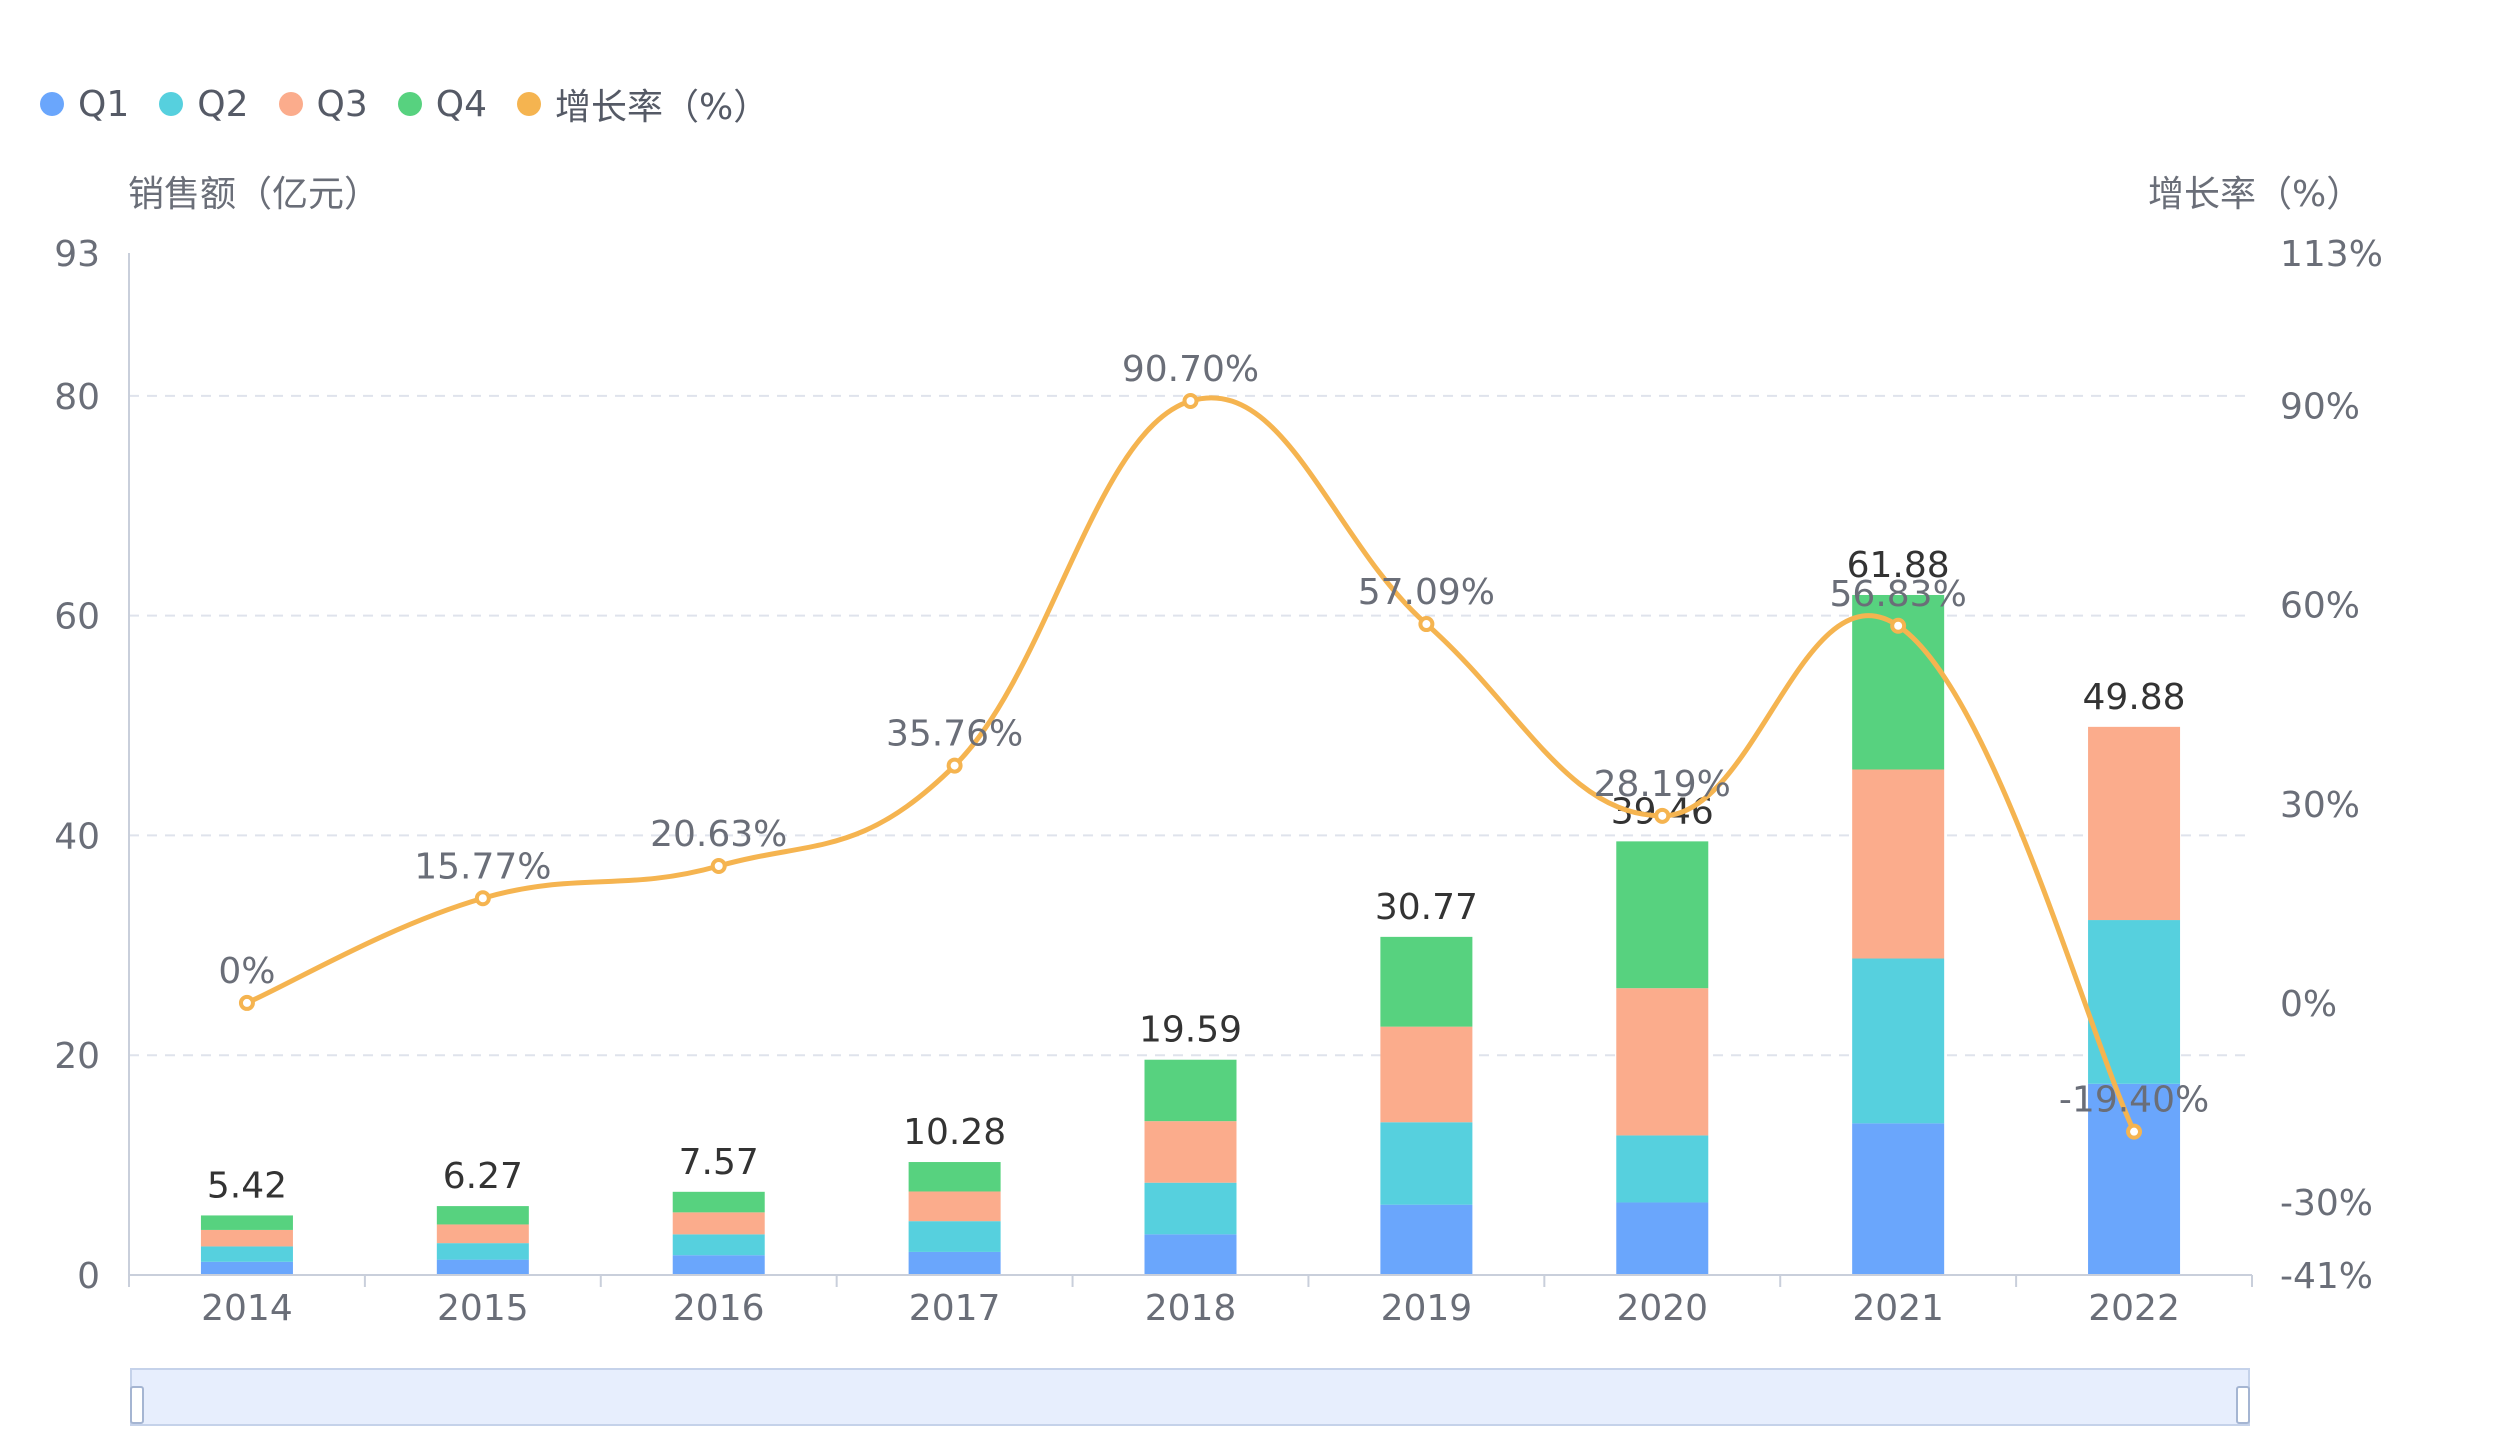  What do you see at coordinates (290, 104) in the screenshot?
I see `legend-dot-q3` at bounding box center [290, 104].